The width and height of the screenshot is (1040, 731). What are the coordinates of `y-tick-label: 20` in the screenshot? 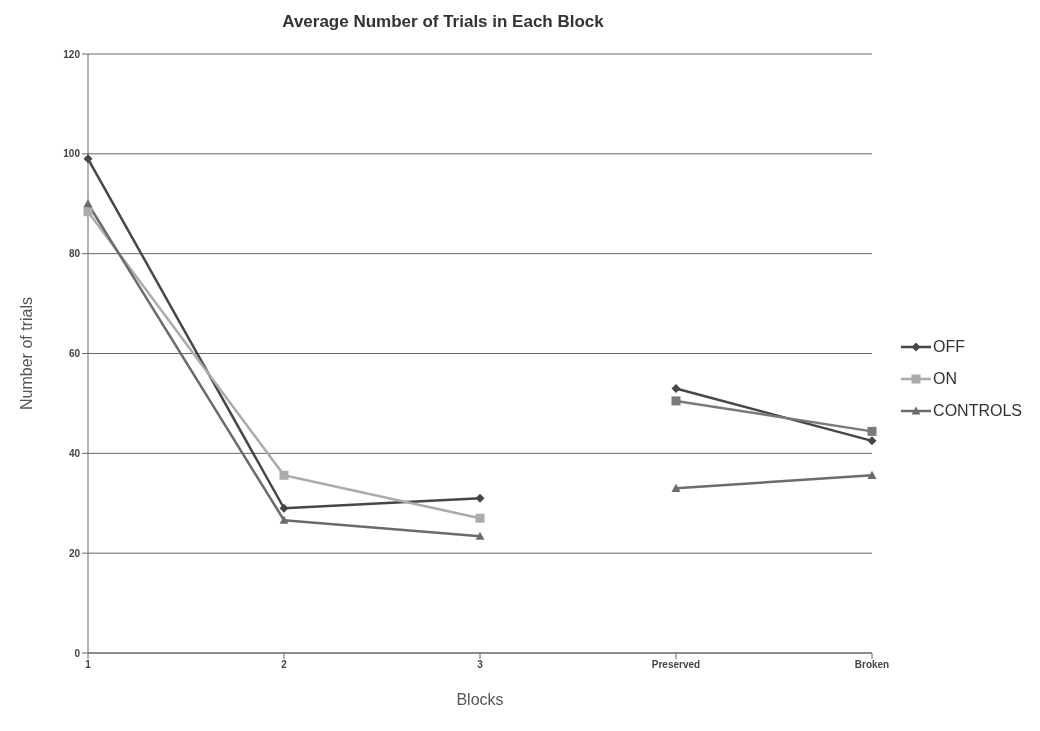 It's located at (74, 553).